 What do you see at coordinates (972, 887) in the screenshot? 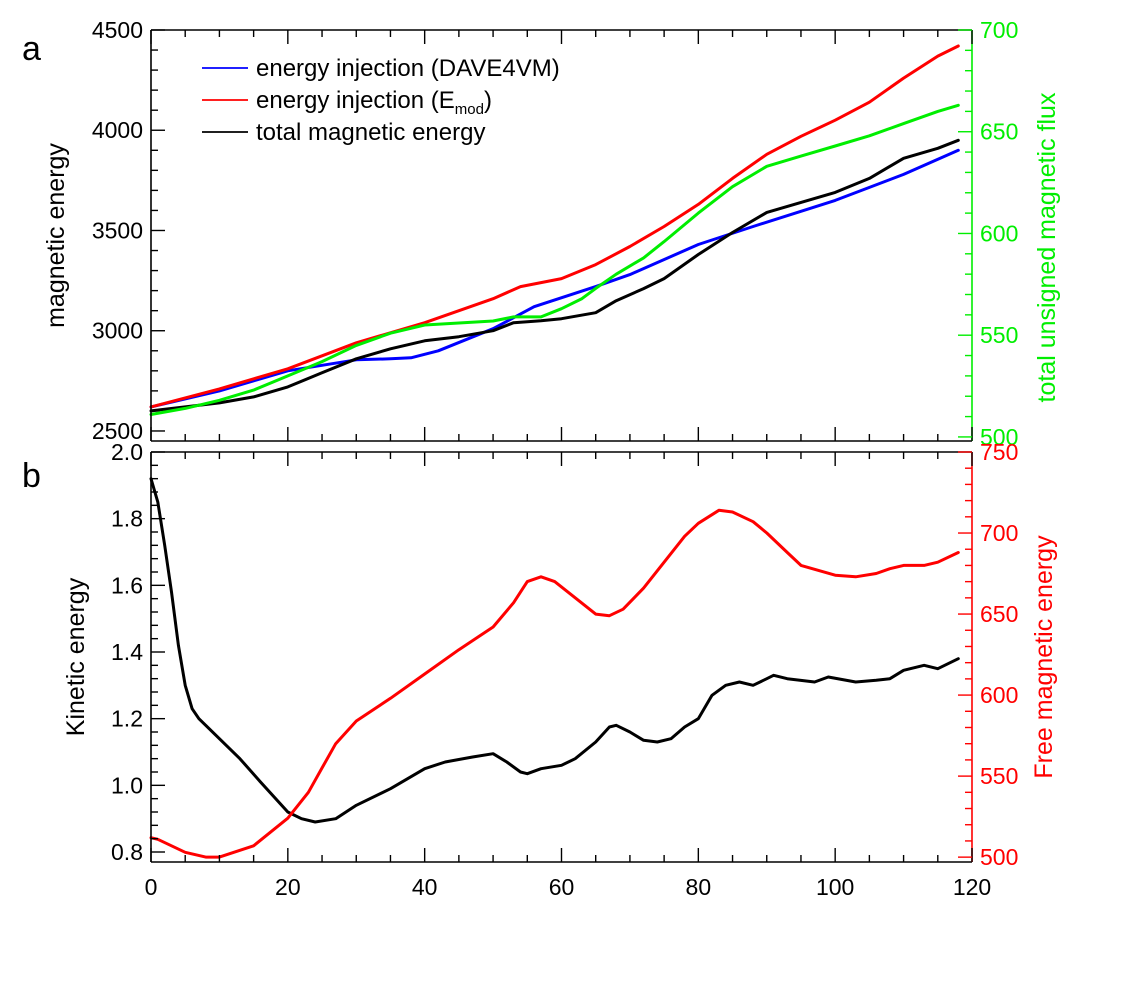
I see `panel-b-x-tick-label: 120` at bounding box center [972, 887].